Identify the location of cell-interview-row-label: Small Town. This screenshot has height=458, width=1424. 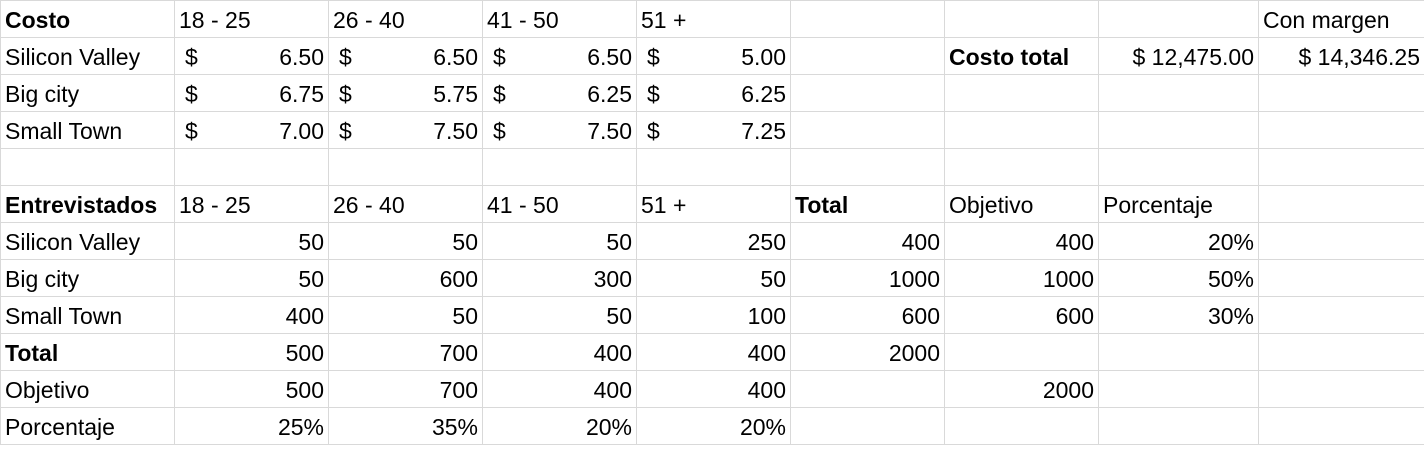
(87, 315).